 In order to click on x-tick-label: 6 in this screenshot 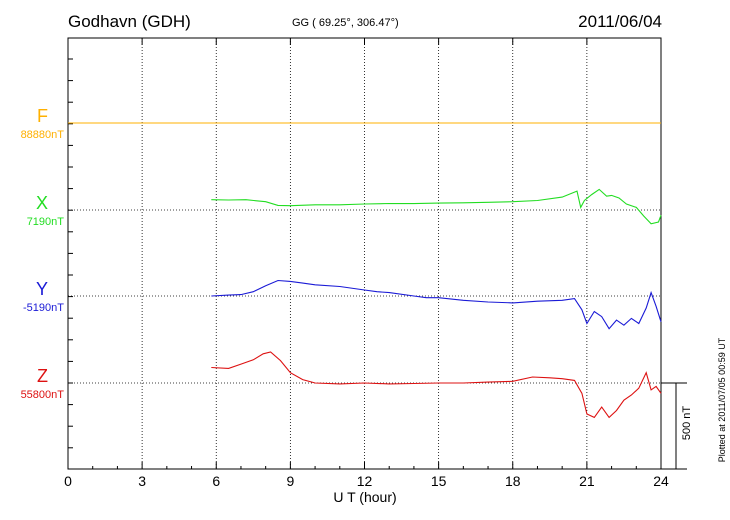, I will do `click(216, 481)`.